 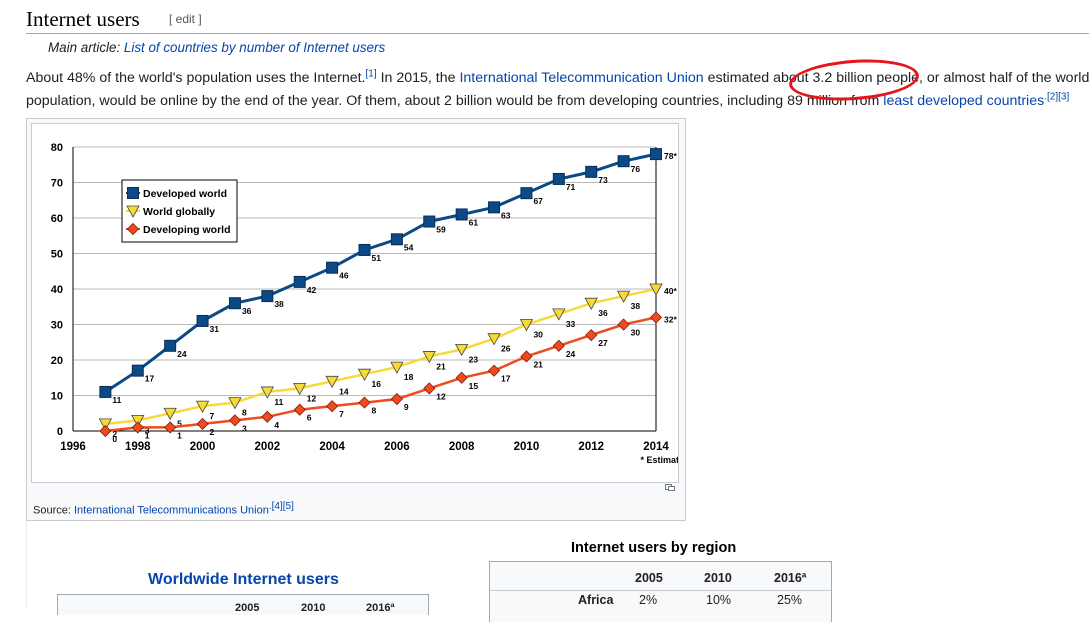 I want to click on y-tick-label: 30, so click(x=57, y=326).